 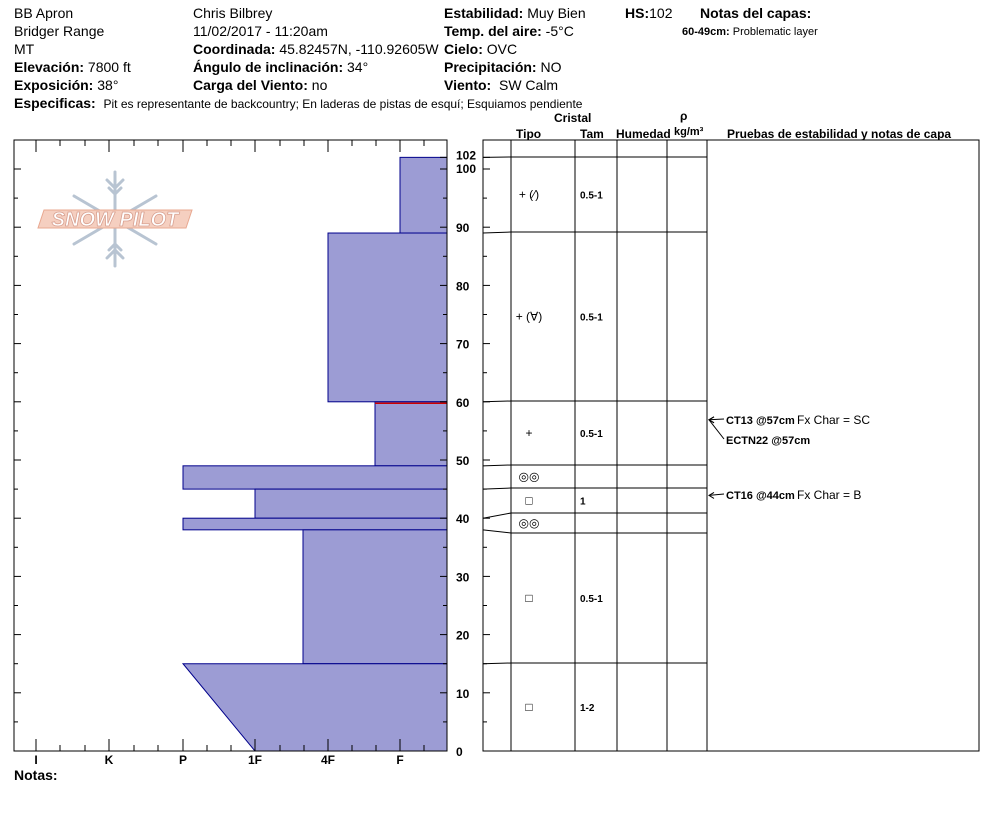 What do you see at coordinates (466, 155) in the screenshot?
I see `depth-label-11: 102` at bounding box center [466, 155].